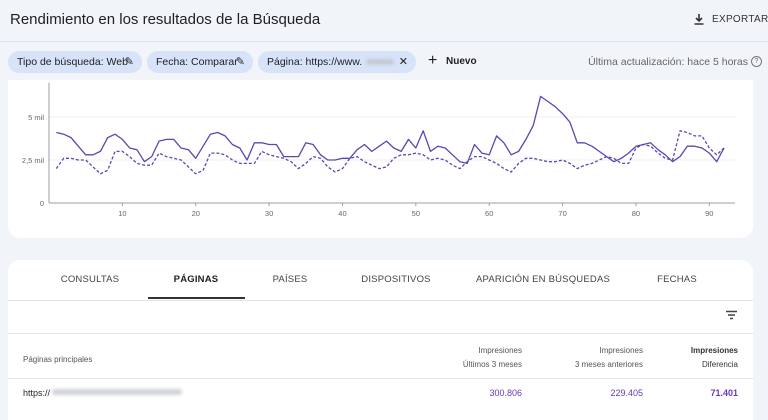  I want to click on add-icon: +, so click(433, 60).